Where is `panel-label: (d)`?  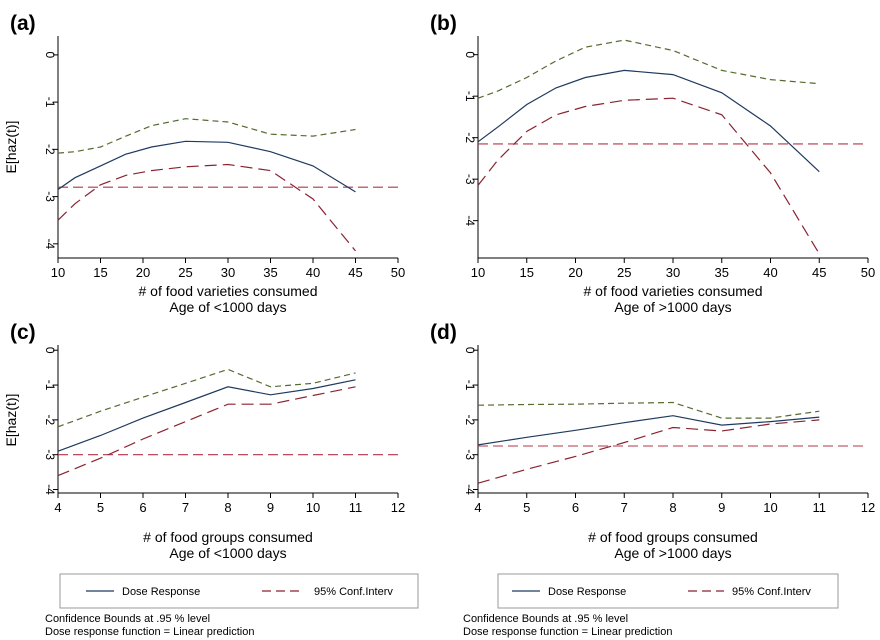 panel-label: (d) is located at coordinates (443, 332).